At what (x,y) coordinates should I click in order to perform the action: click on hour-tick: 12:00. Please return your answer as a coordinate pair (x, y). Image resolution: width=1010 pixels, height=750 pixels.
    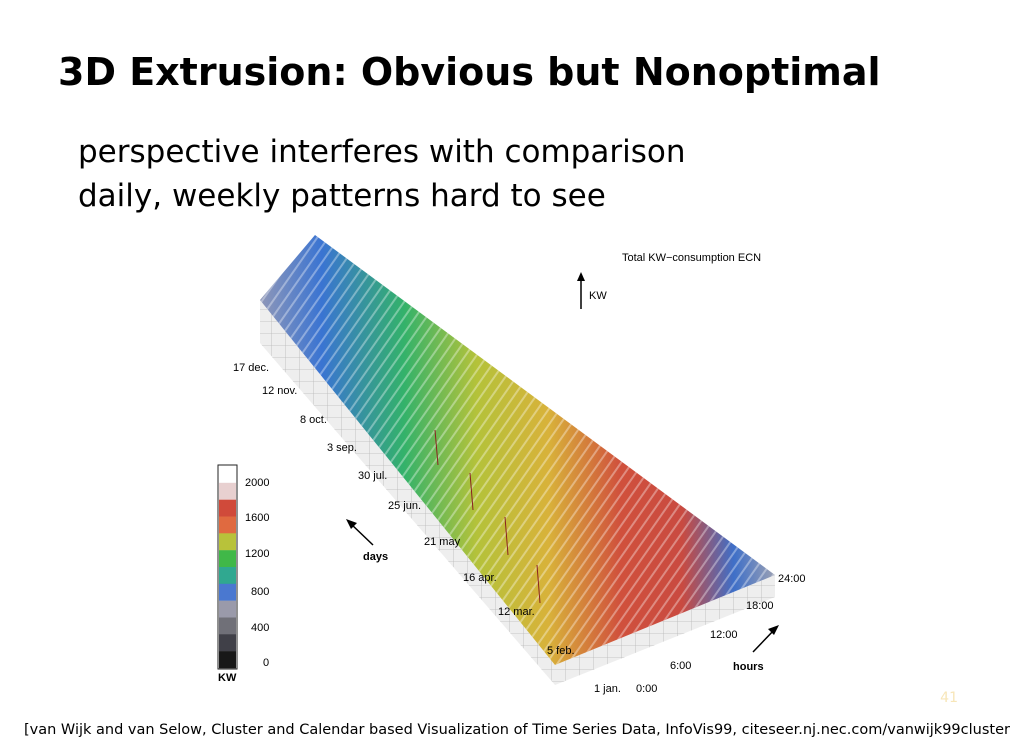
    Looking at the image, I should click on (724, 635).